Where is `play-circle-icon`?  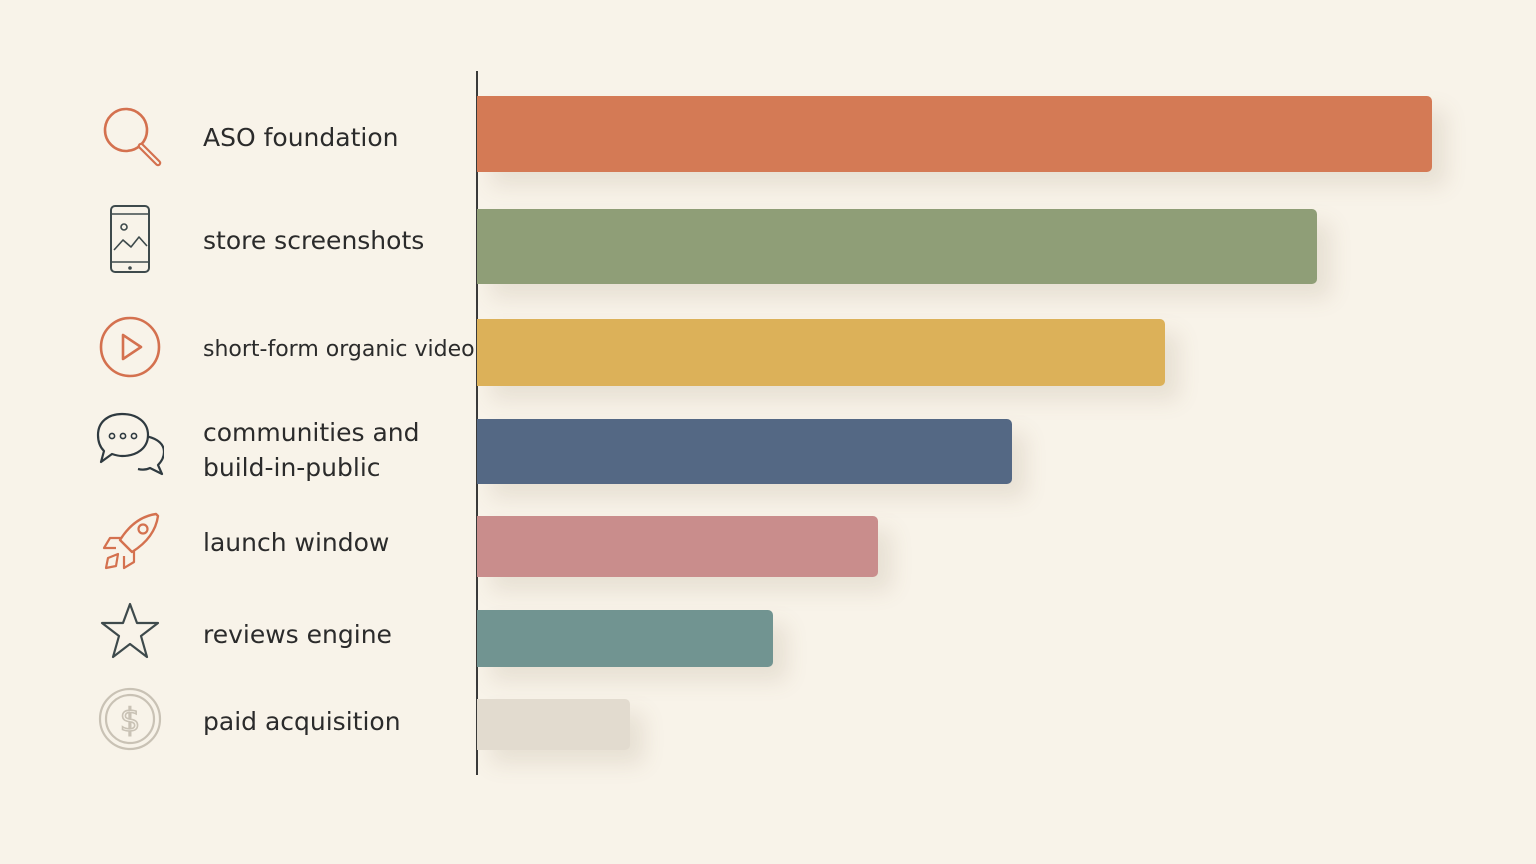 play-circle-icon is located at coordinates (130, 347).